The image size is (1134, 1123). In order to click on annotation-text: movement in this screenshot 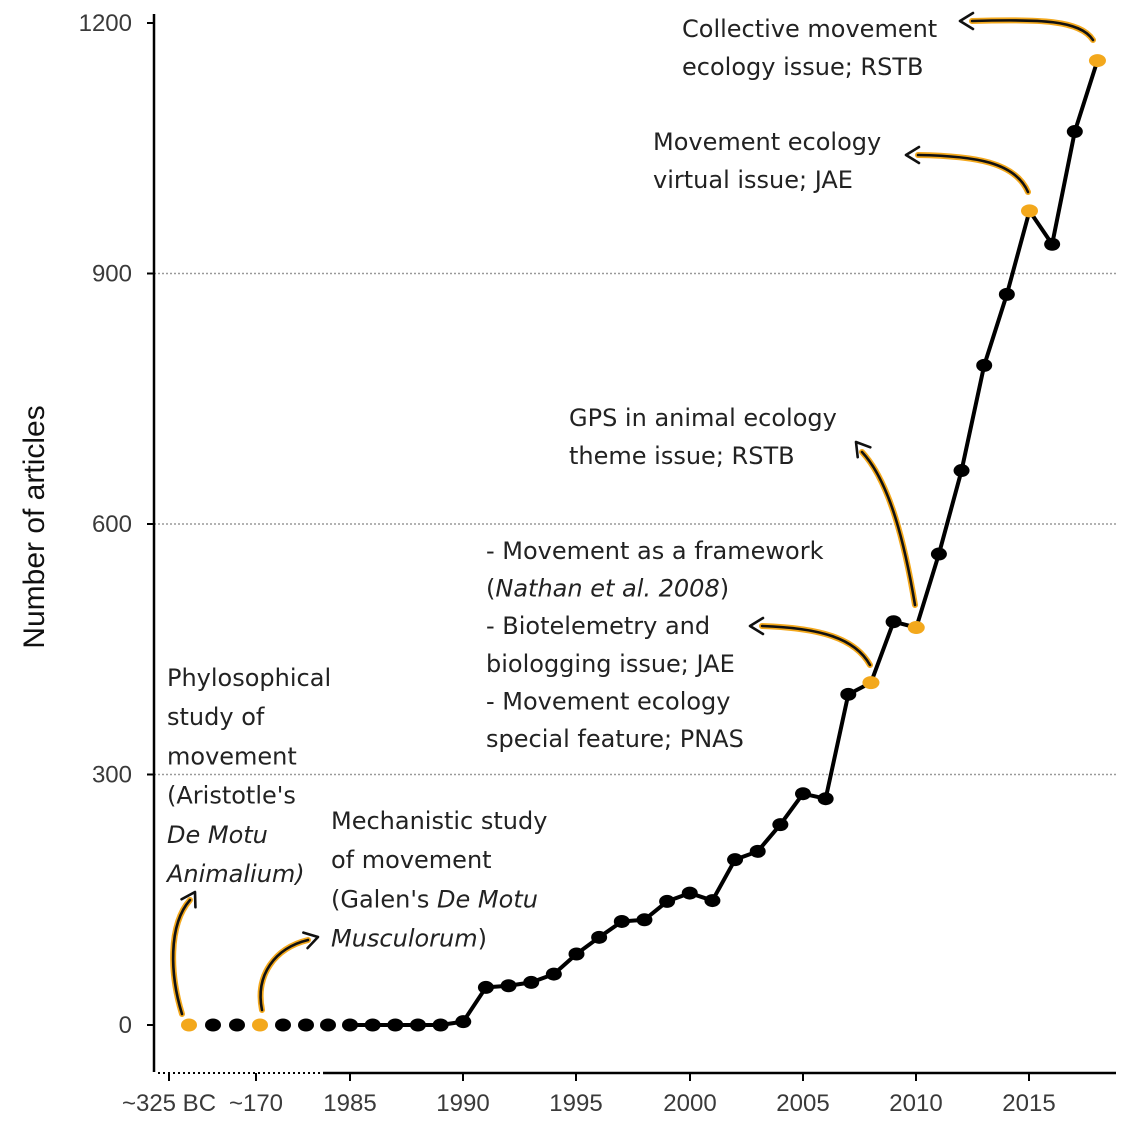, I will do `click(232, 756)`.